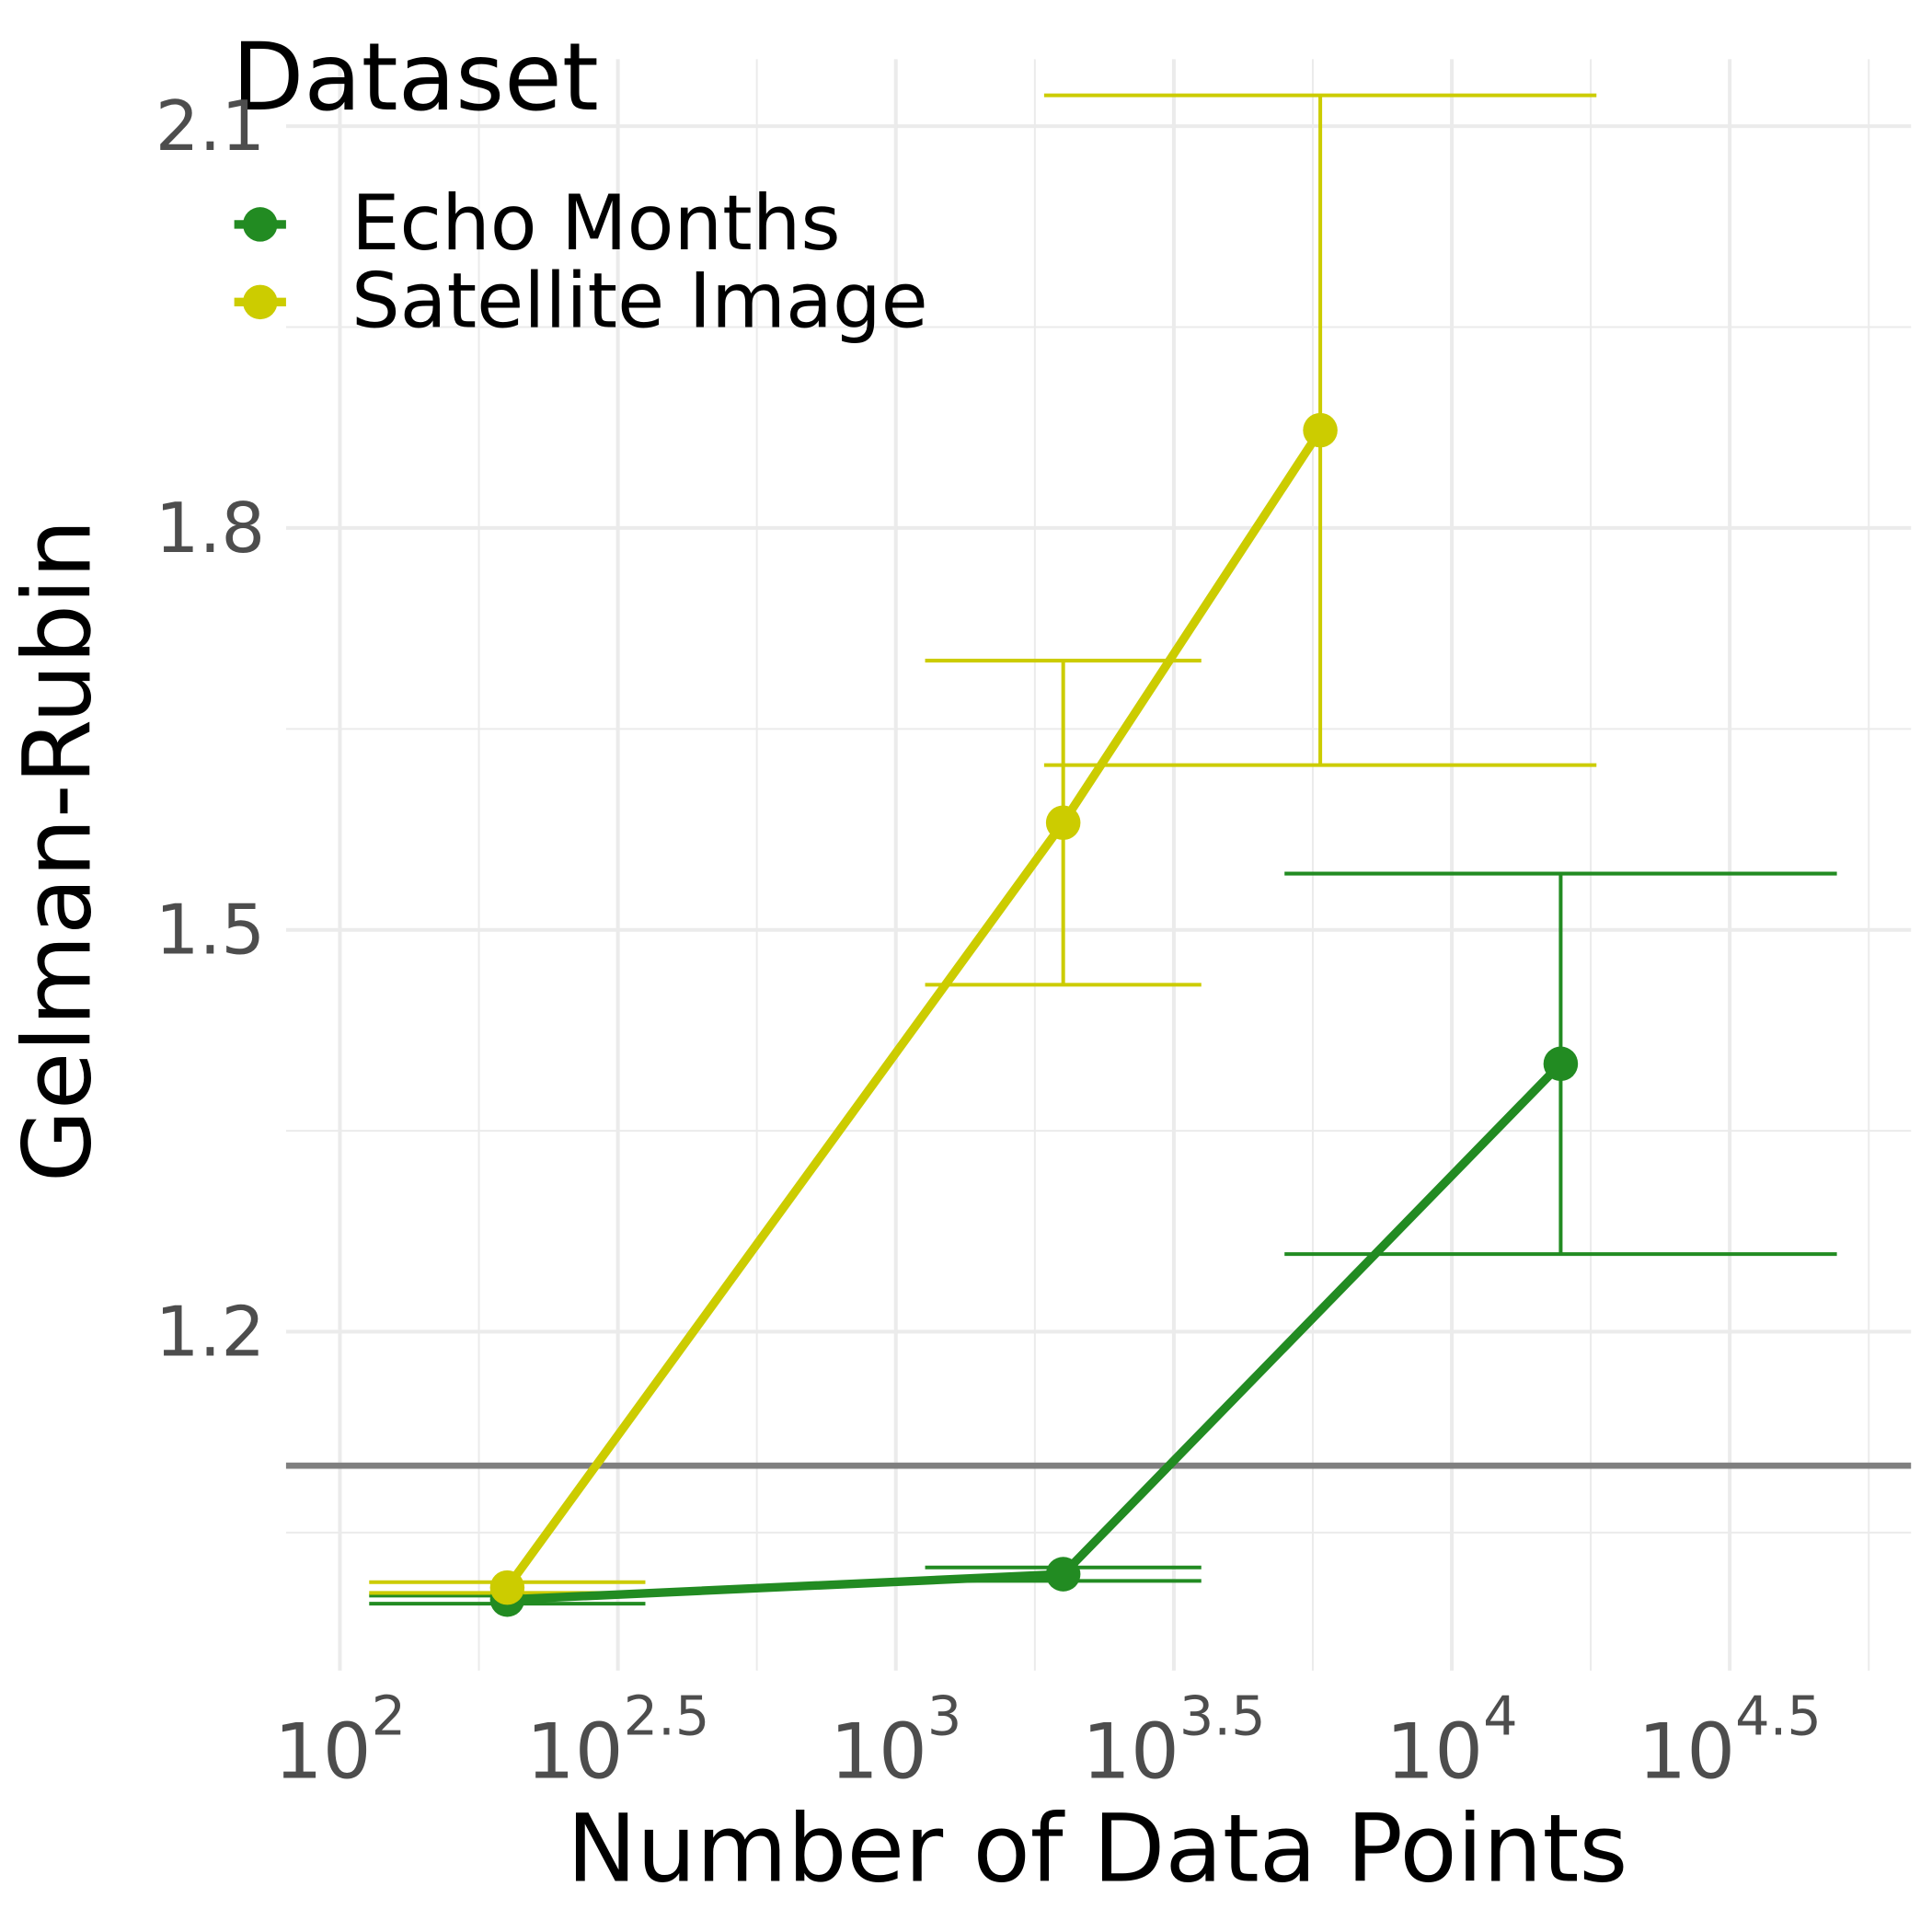 The width and height of the screenshot is (1932, 1932). I want to click on y-tick-label: 2.1, so click(210, 126).